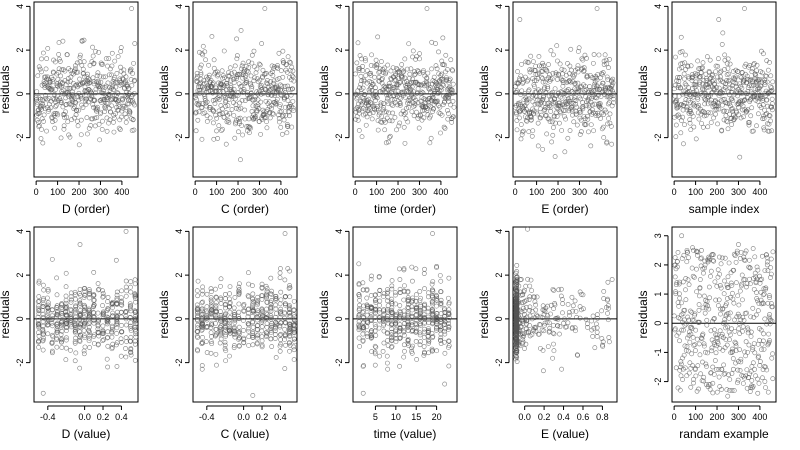  Describe the element at coordinates (375, 417) in the screenshot. I see `x-tick-label: 5` at that location.